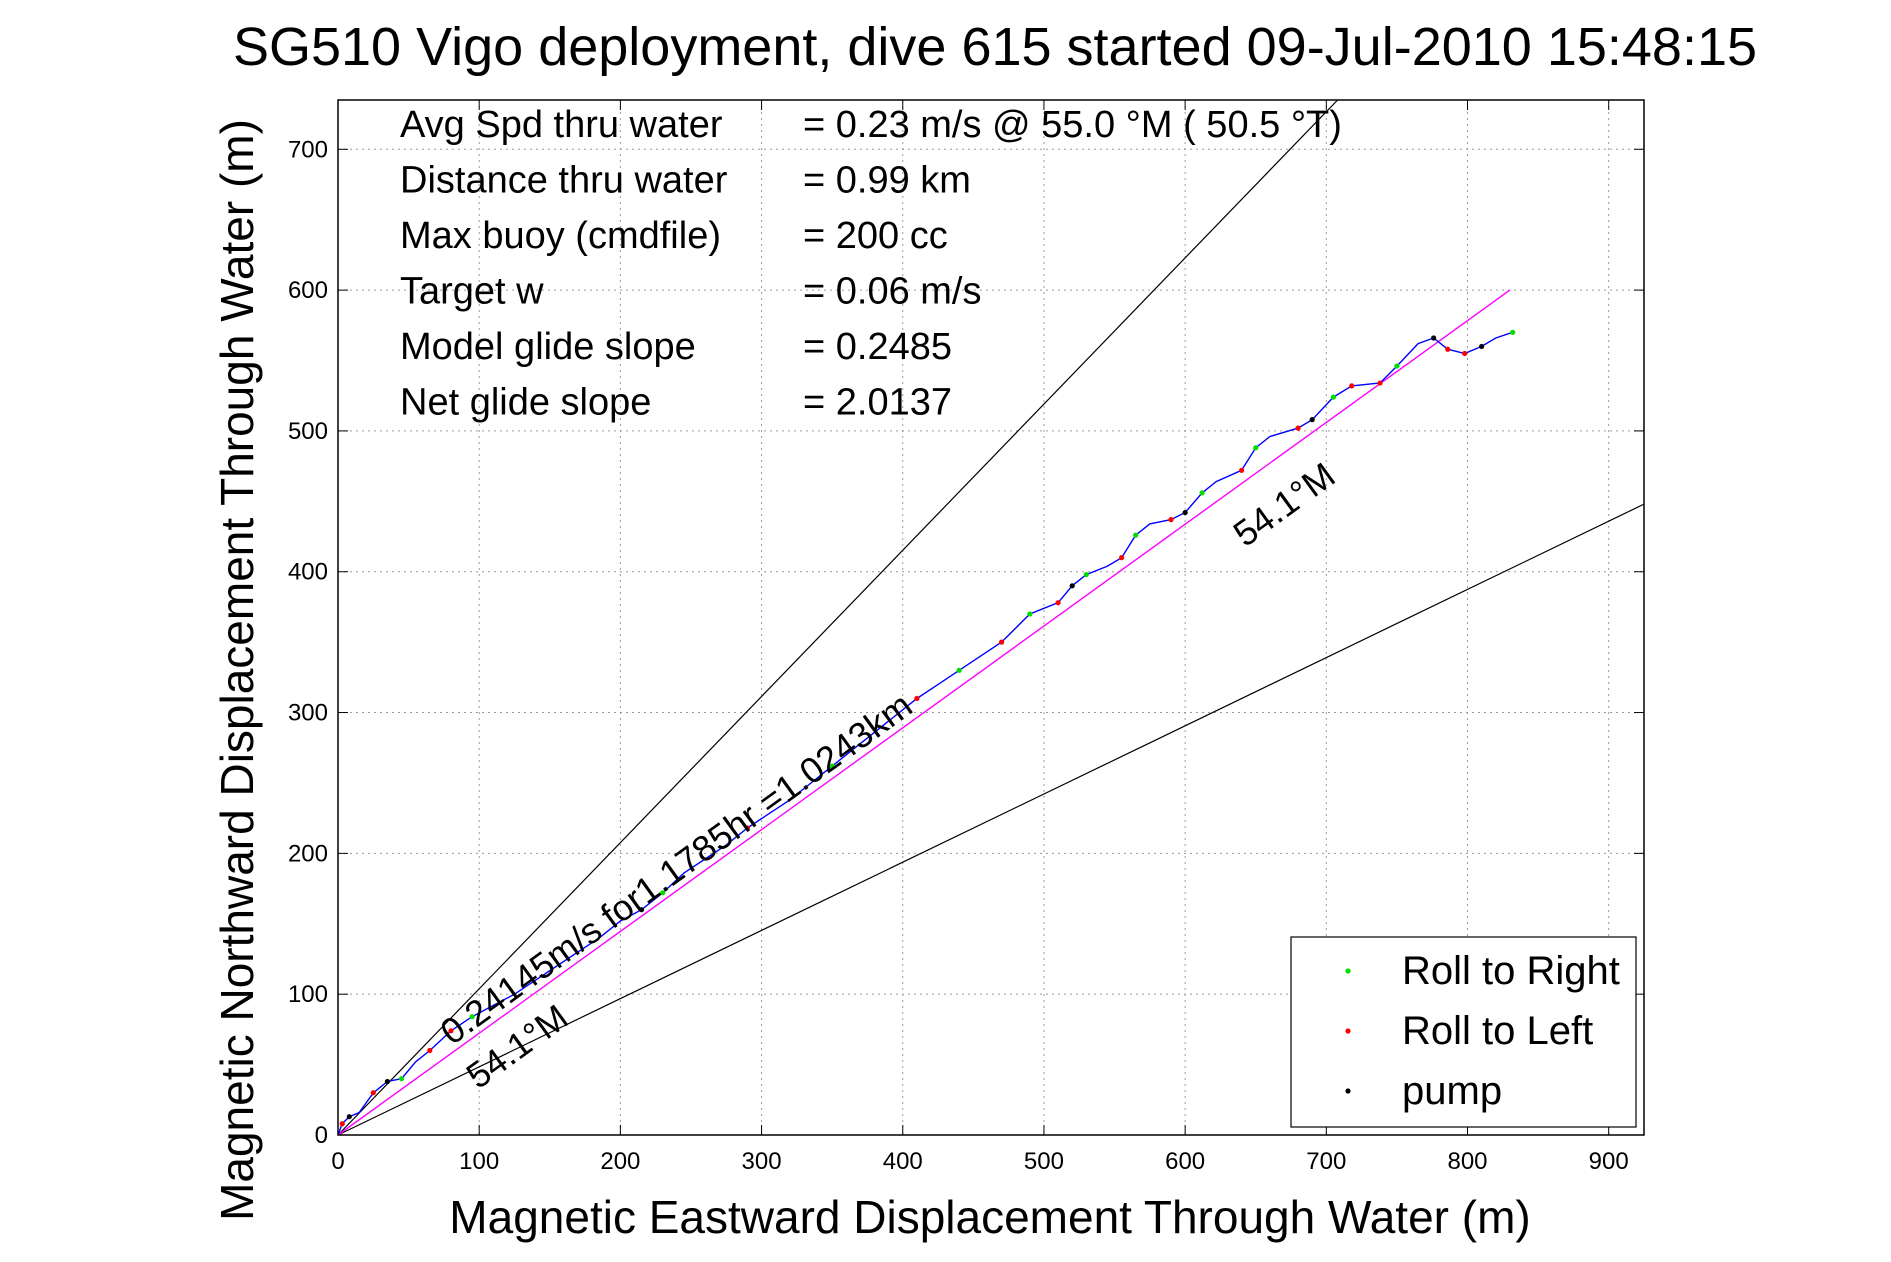  What do you see at coordinates (877, 403) in the screenshot?
I see `stat-value: = 2.0137` at bounding box center [877, 403].